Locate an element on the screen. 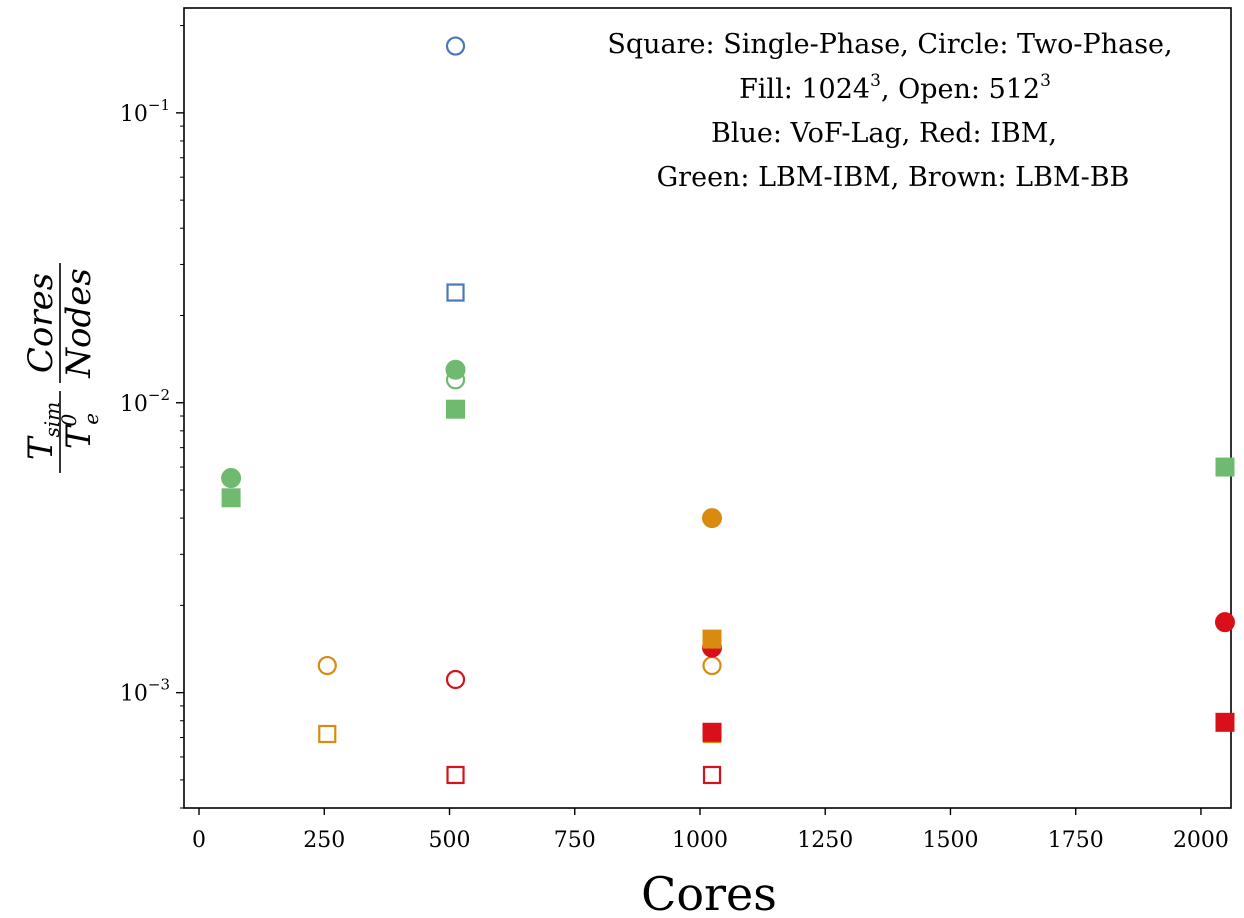  y-tick-exponent: −2 is located at coordinates (159, 395).